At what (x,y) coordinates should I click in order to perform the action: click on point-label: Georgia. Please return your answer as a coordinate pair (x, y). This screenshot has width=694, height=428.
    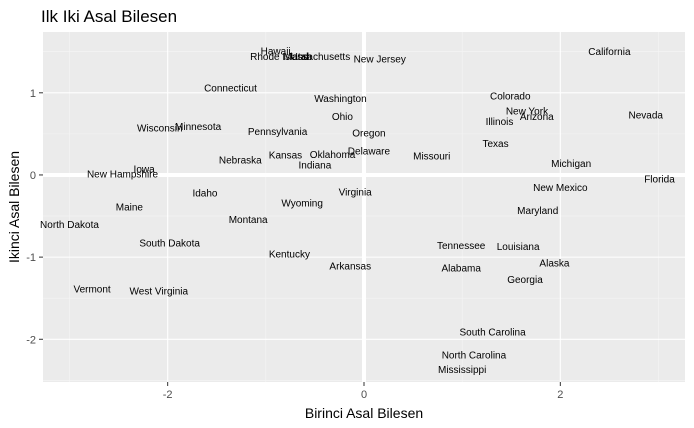
    Looking at the image, I should click on (525, 280).